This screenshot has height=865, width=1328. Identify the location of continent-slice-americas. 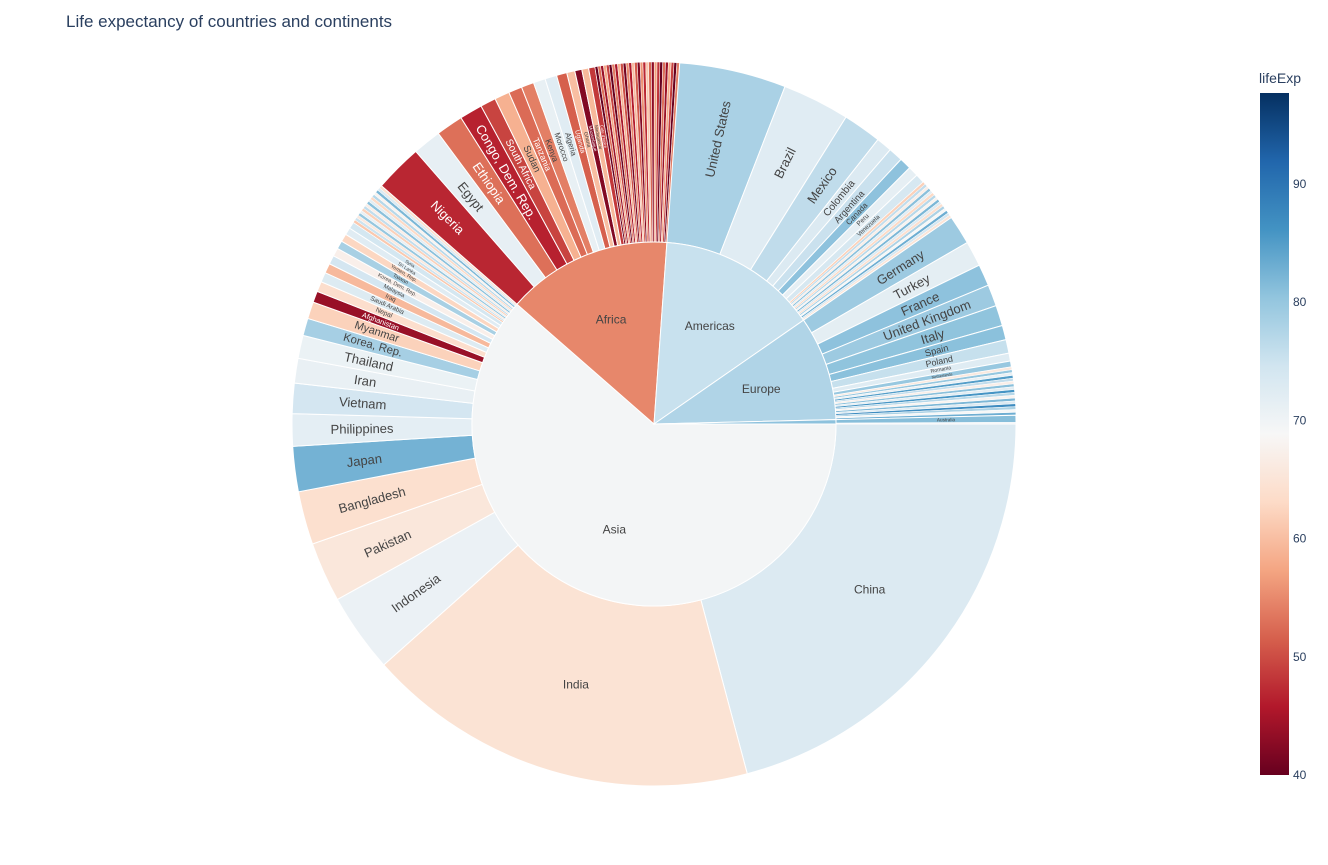
(729, 333).